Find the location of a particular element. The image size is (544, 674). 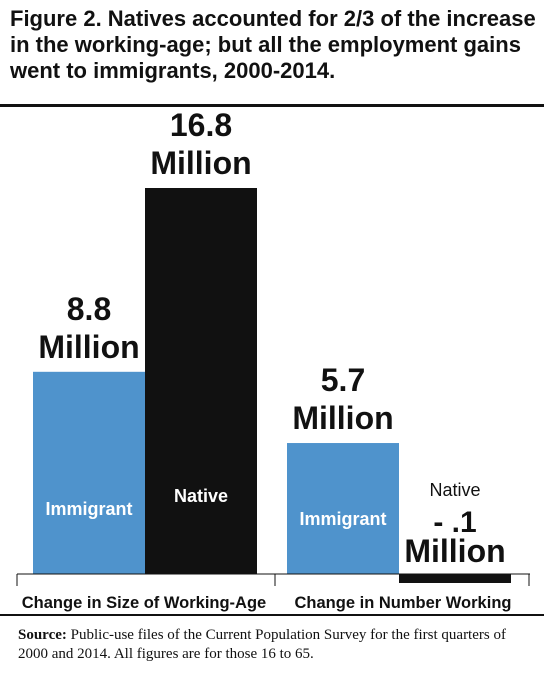

data-label-value: 8.8 is located at coordinates (89, 309).